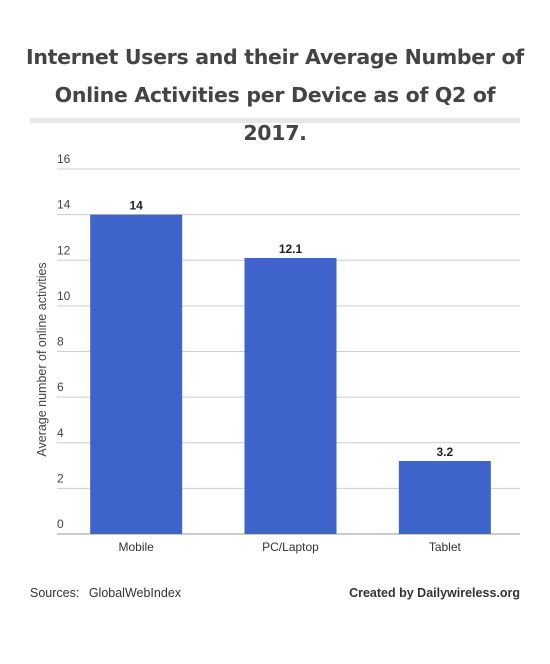 This screenshot has height=664, width=550. What do you see at coordinates (64, 159) in the screenshot?
I see `y-tick-label: 16` at bounding box center [64, 159].